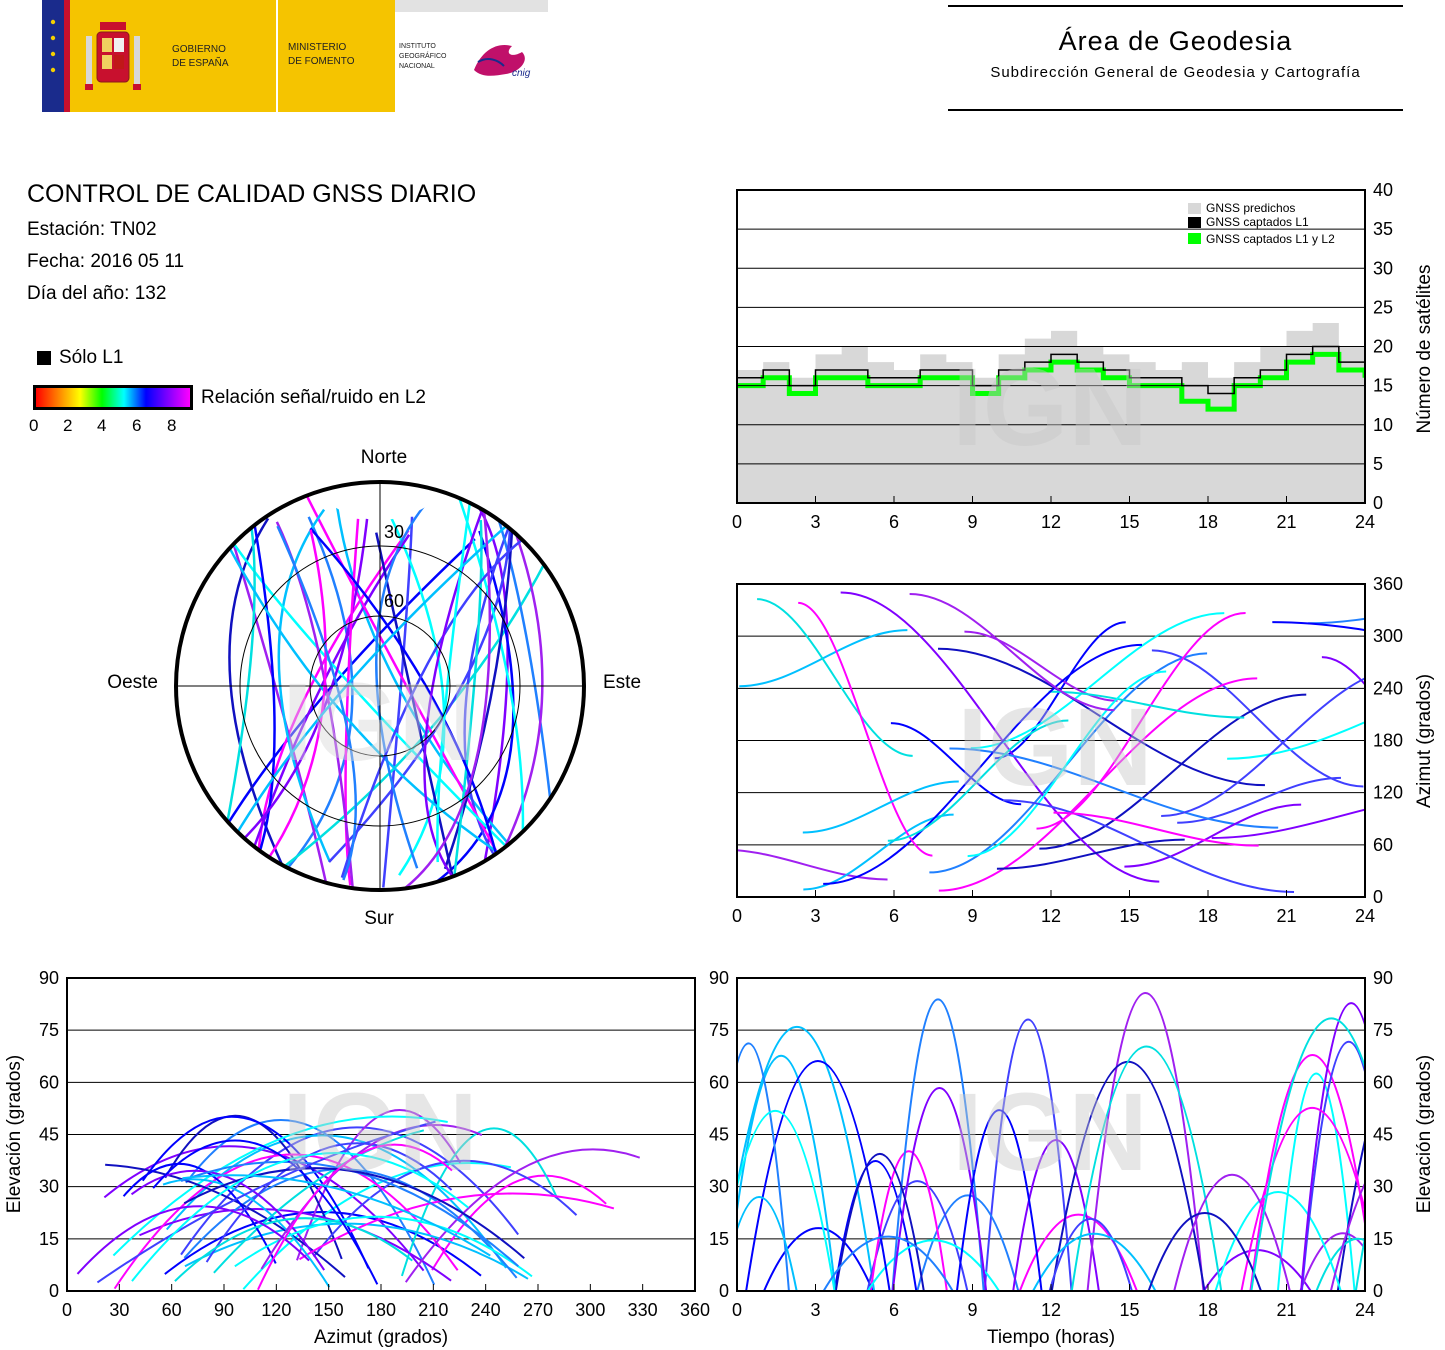  What do you see at coordinates (44, 358) in the screenshot?
I see `l1-swatch` at bounding box center [44, 358].